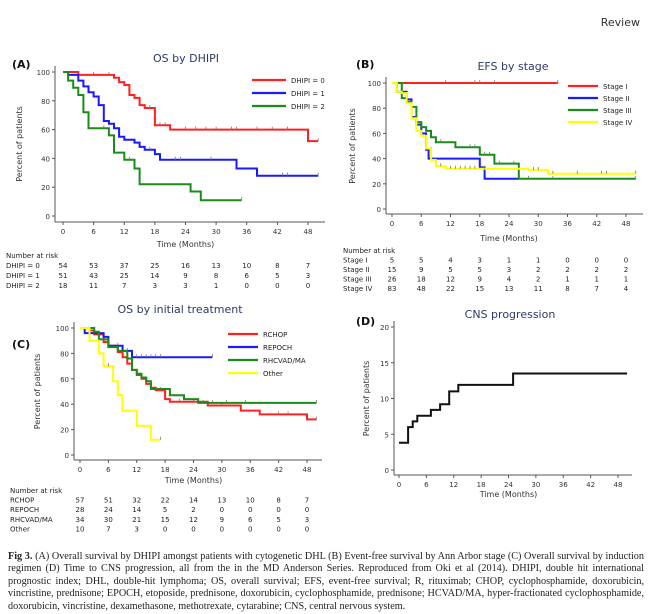 The width and height of the screenshot is (650, 614). What do you see at coordinates (80, 501) in the screenshot?
I see `risk-value: 57` at bounding box center [80, 501].